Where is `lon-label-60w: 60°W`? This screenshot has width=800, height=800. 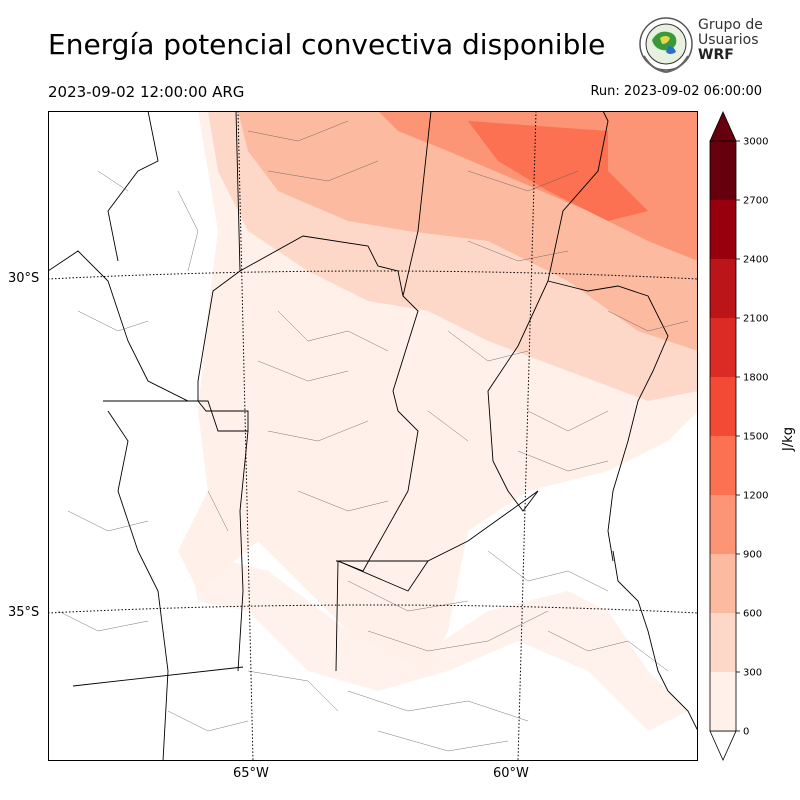 lon-label-60w: 60°W is located at coordinates (511, 773).